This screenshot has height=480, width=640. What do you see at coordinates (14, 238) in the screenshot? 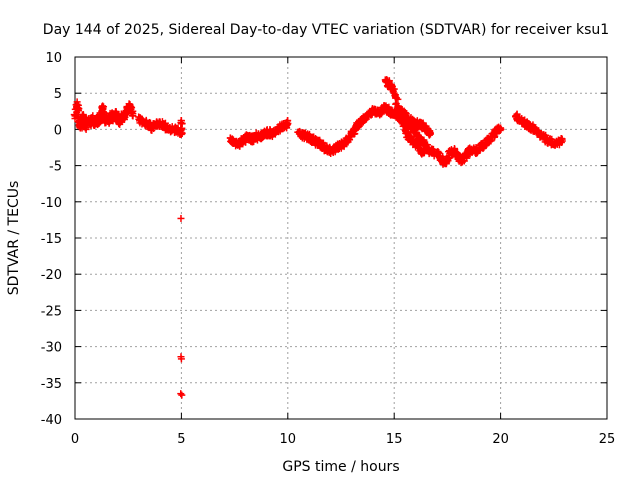
I see `y-axis-label: SDTVAR / TECUs` at bounding box center [14, 238].